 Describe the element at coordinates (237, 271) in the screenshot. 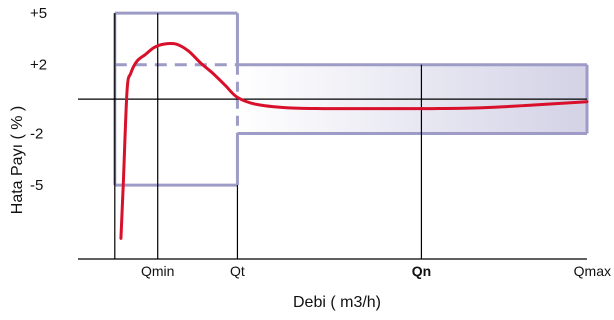

I see `x-tick-label-qt: Qt` at that location.